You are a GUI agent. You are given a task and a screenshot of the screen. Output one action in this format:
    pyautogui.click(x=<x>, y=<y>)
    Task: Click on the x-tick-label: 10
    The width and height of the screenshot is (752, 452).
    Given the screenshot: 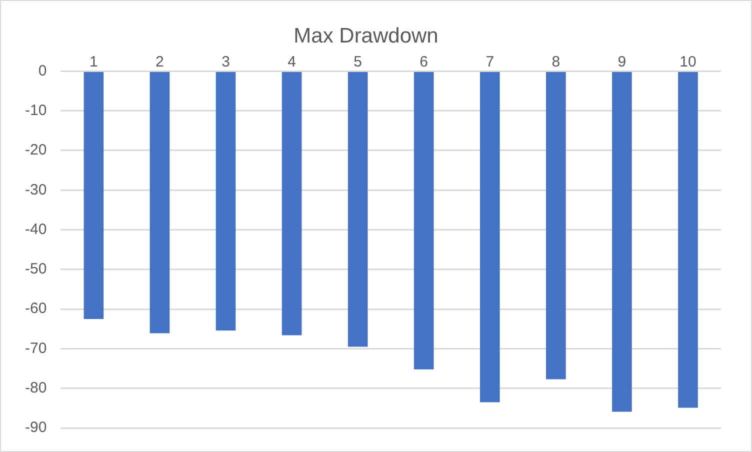 What is the action you would take?
    pyautogui.click(x=688, y=61)
    